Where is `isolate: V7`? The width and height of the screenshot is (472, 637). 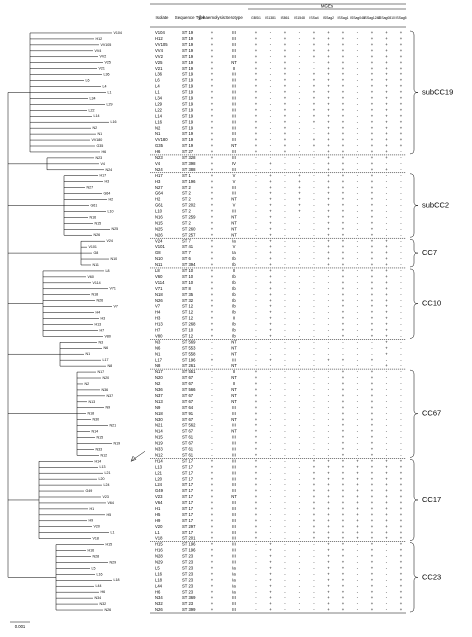
isolate: V7 is located at coordinates (158, 306).